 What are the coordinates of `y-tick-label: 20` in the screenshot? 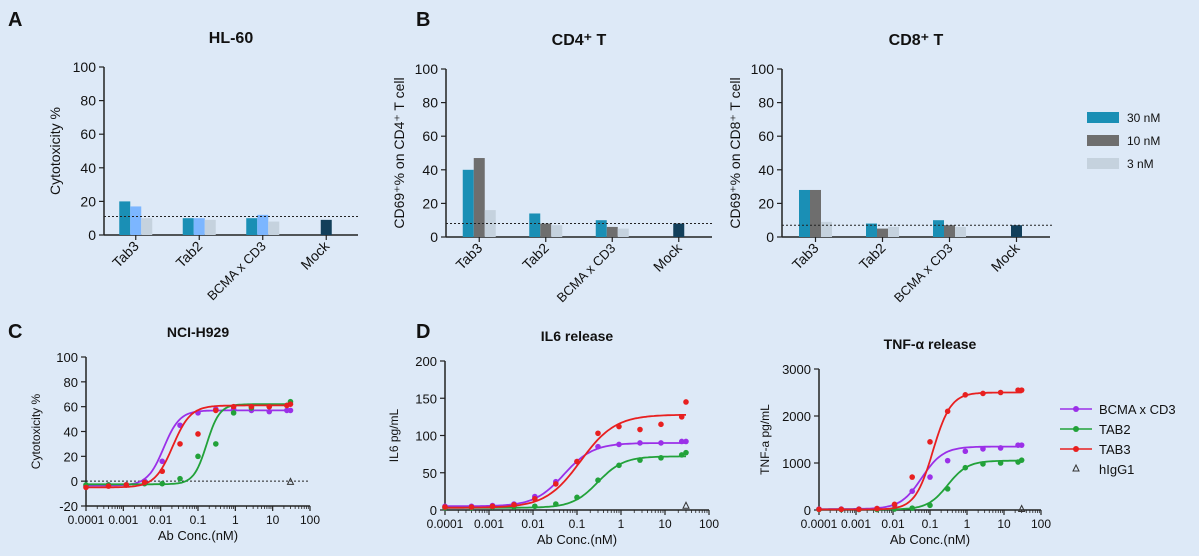 It's located at (766, 203).